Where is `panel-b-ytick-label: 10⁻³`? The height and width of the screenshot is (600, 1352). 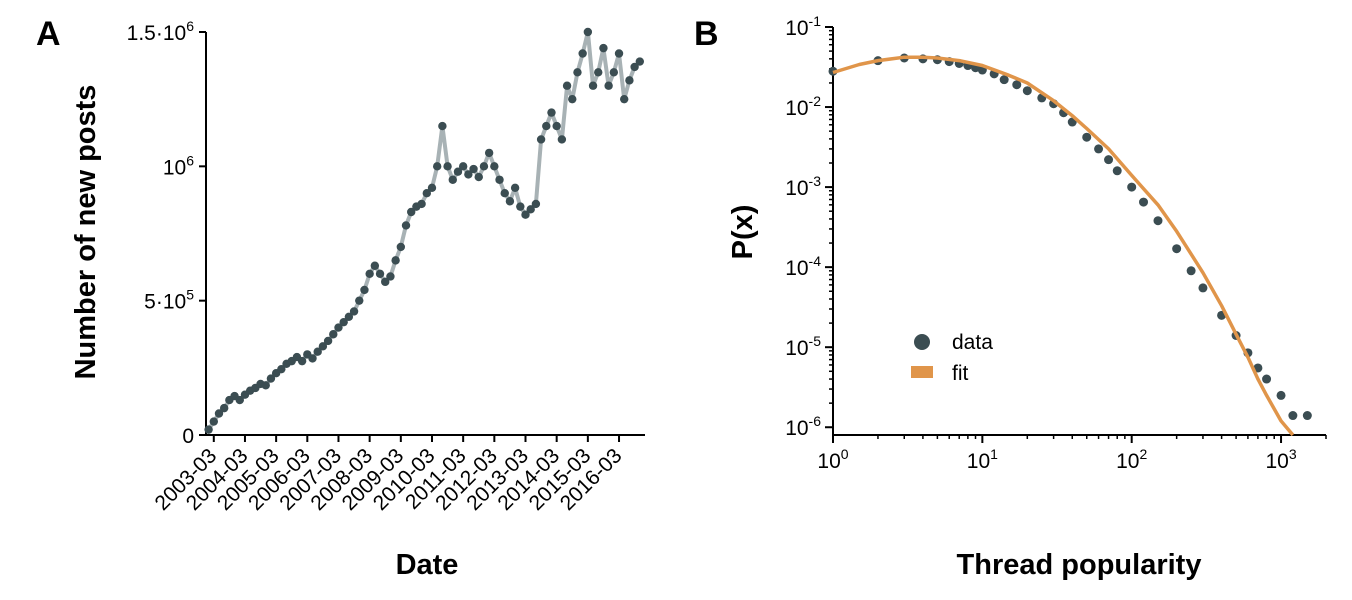 panel-b-ytick-label: 10⁻³ is located at coordinates (803, 186).